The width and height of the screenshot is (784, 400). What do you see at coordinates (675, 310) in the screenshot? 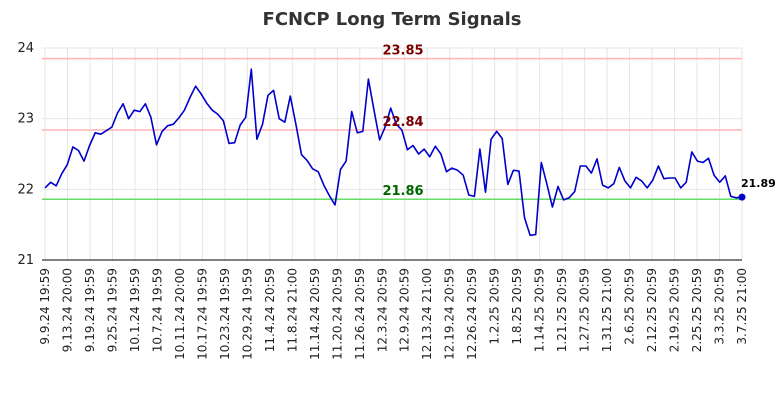
I see `x-tick-label: 2.19.25 20:59` at bounding box center [675, 310].